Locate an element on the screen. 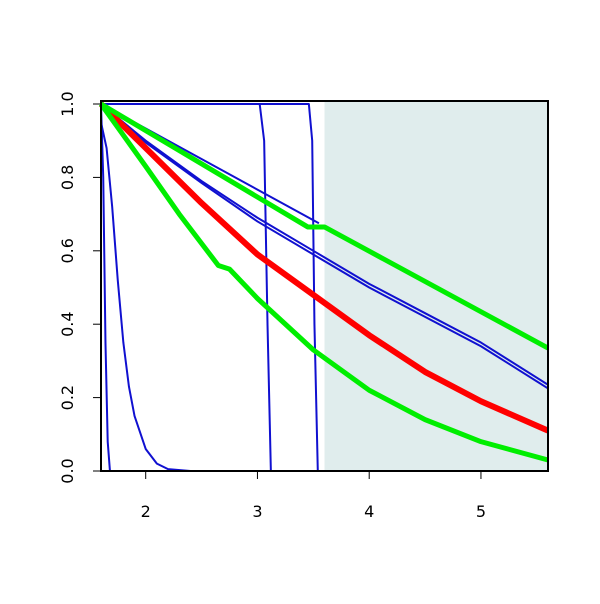 This screenshot has height=604, width=600. x-tick-label: 5 is located at coordinates (481, 511).